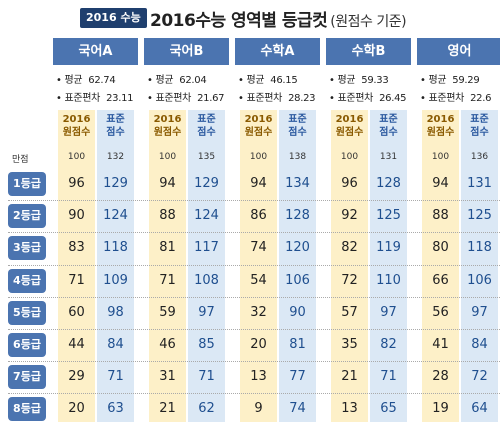  Describe the element at coordinates (375, 80) in the screenshot. I see `mean-value: 59.33` at that location.